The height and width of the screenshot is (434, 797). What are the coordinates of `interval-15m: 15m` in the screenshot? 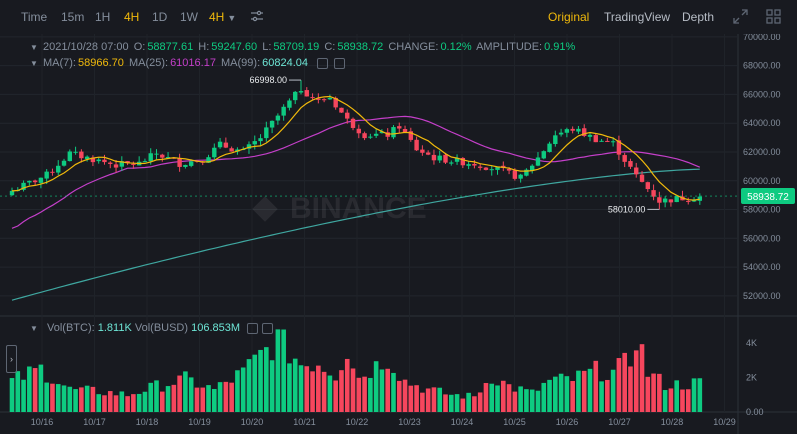 It's located at (73, 17).